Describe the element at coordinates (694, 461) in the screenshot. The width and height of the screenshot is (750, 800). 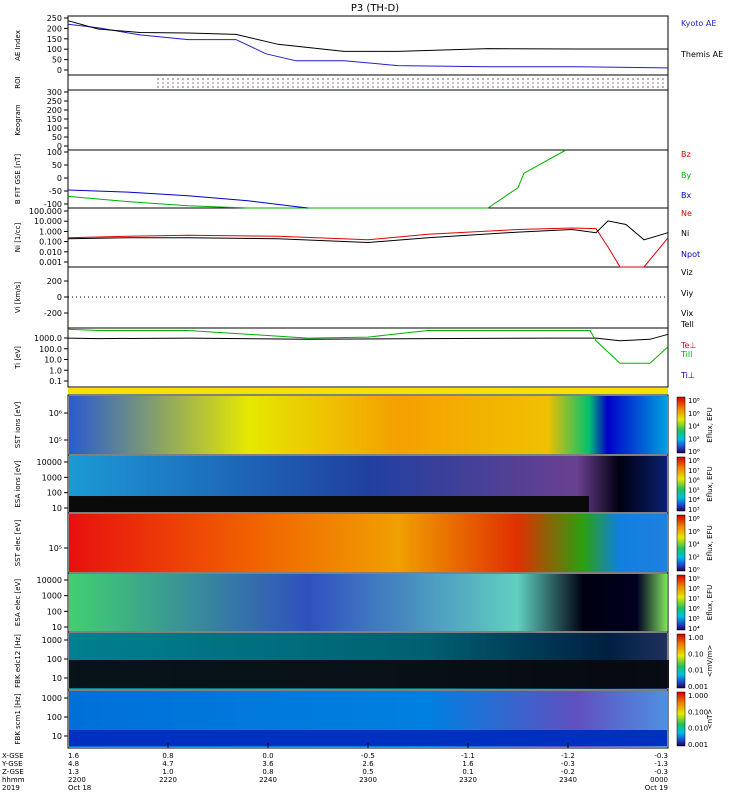
I see `colorbar-tick-esa_ion: 10⁸` at that location.